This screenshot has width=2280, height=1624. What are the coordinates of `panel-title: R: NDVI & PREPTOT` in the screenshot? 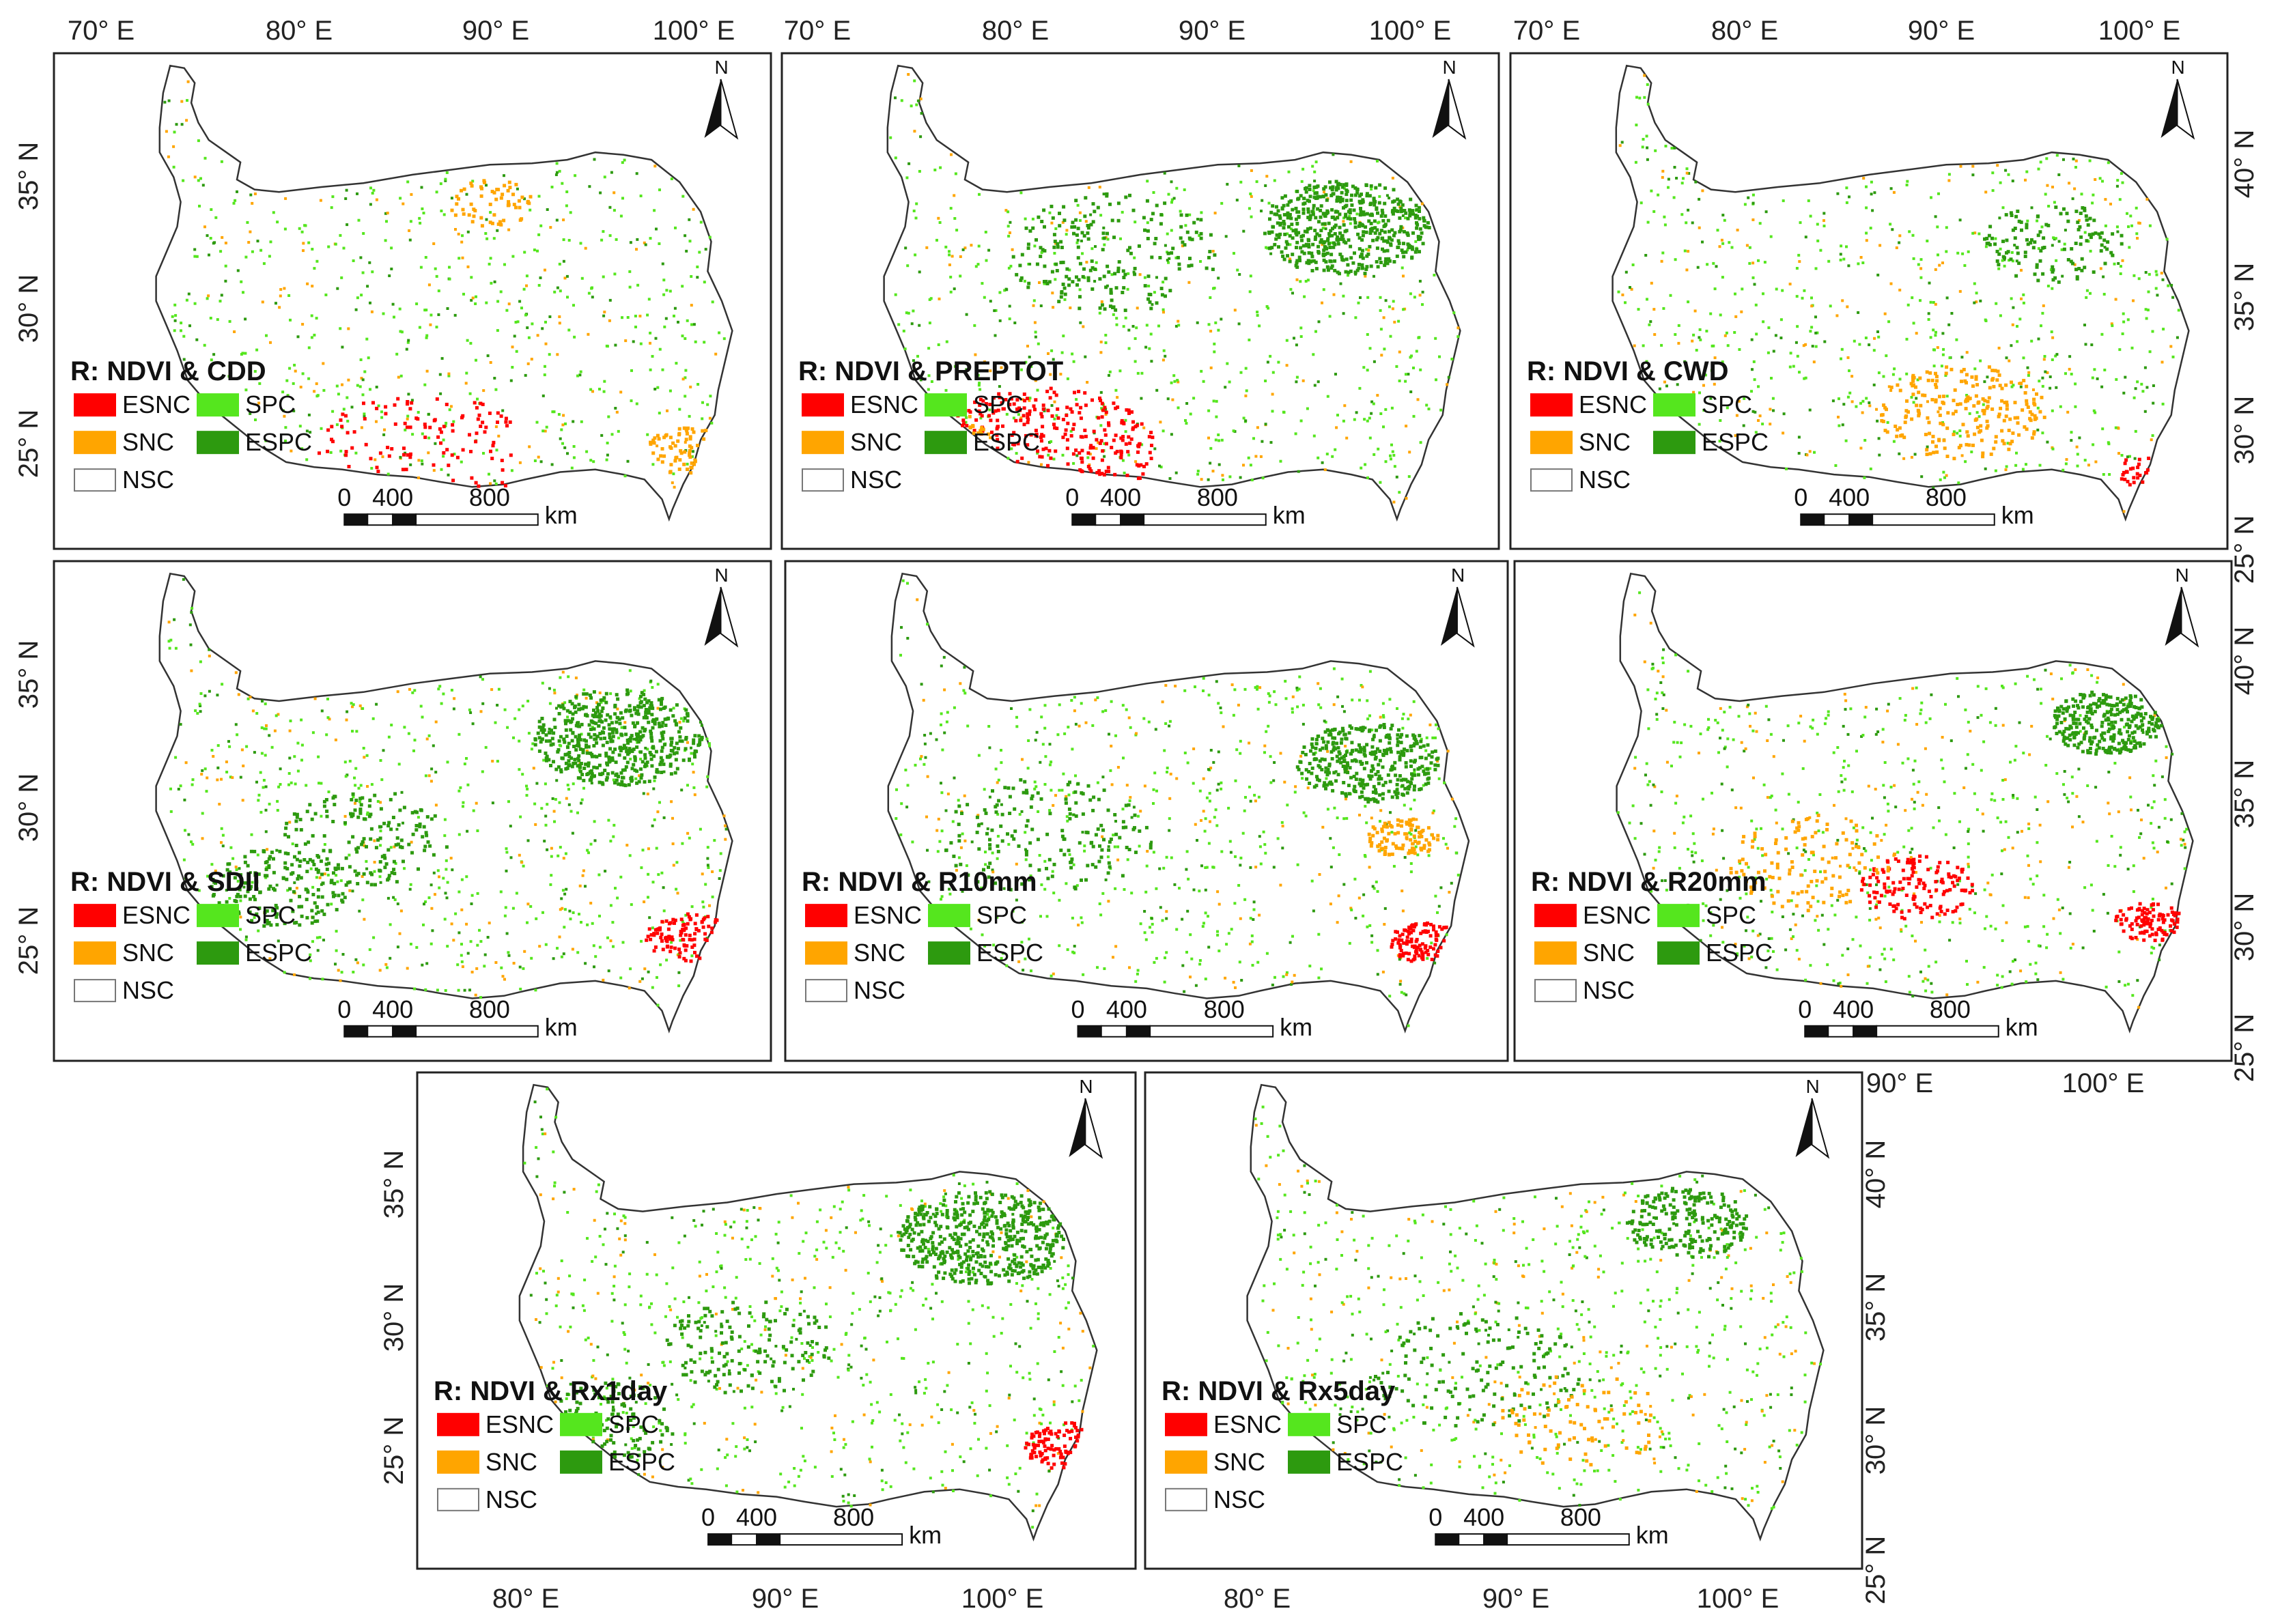 It's located at (931, 371).